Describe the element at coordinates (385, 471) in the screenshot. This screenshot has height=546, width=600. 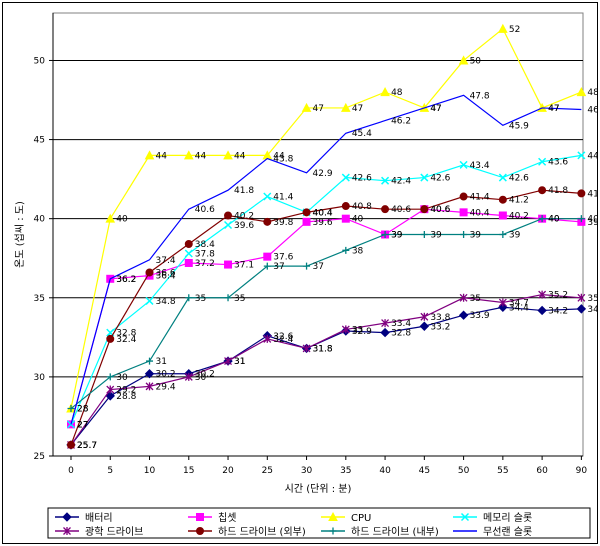
I see `x-tick-label: 40` at that location.